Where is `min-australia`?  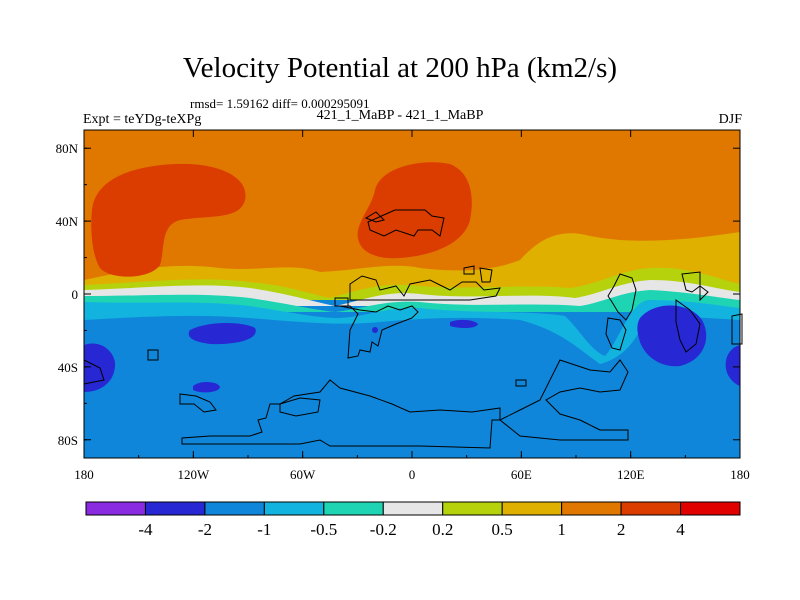 min-australia is located at coordinates (672, 336).